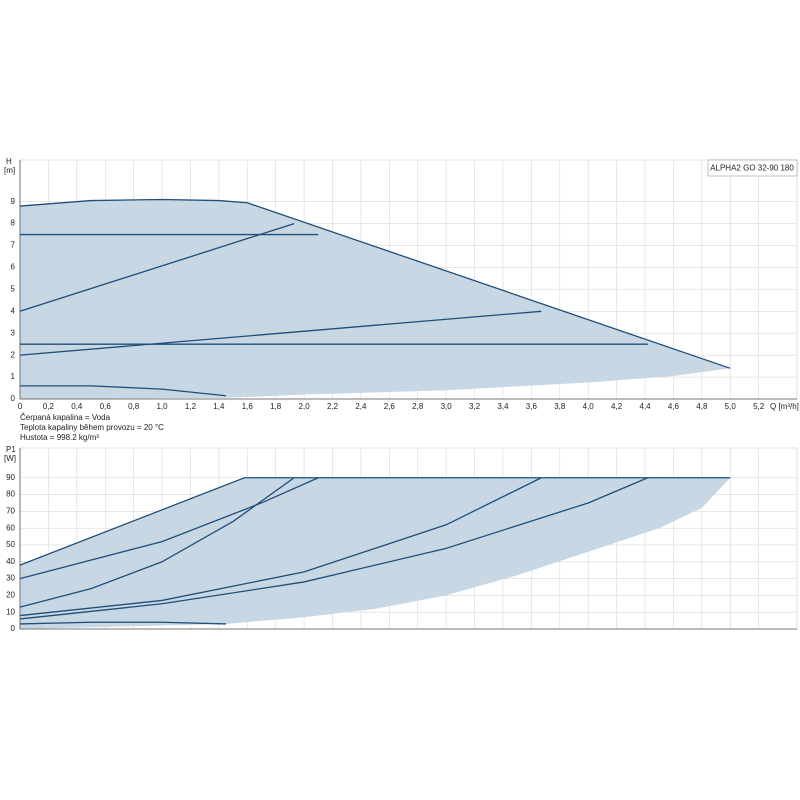  What do you see at coordinates (361, 406) in the screenshot?
I see `x-tick-label: 2,4` at bounding box center [361, 406].